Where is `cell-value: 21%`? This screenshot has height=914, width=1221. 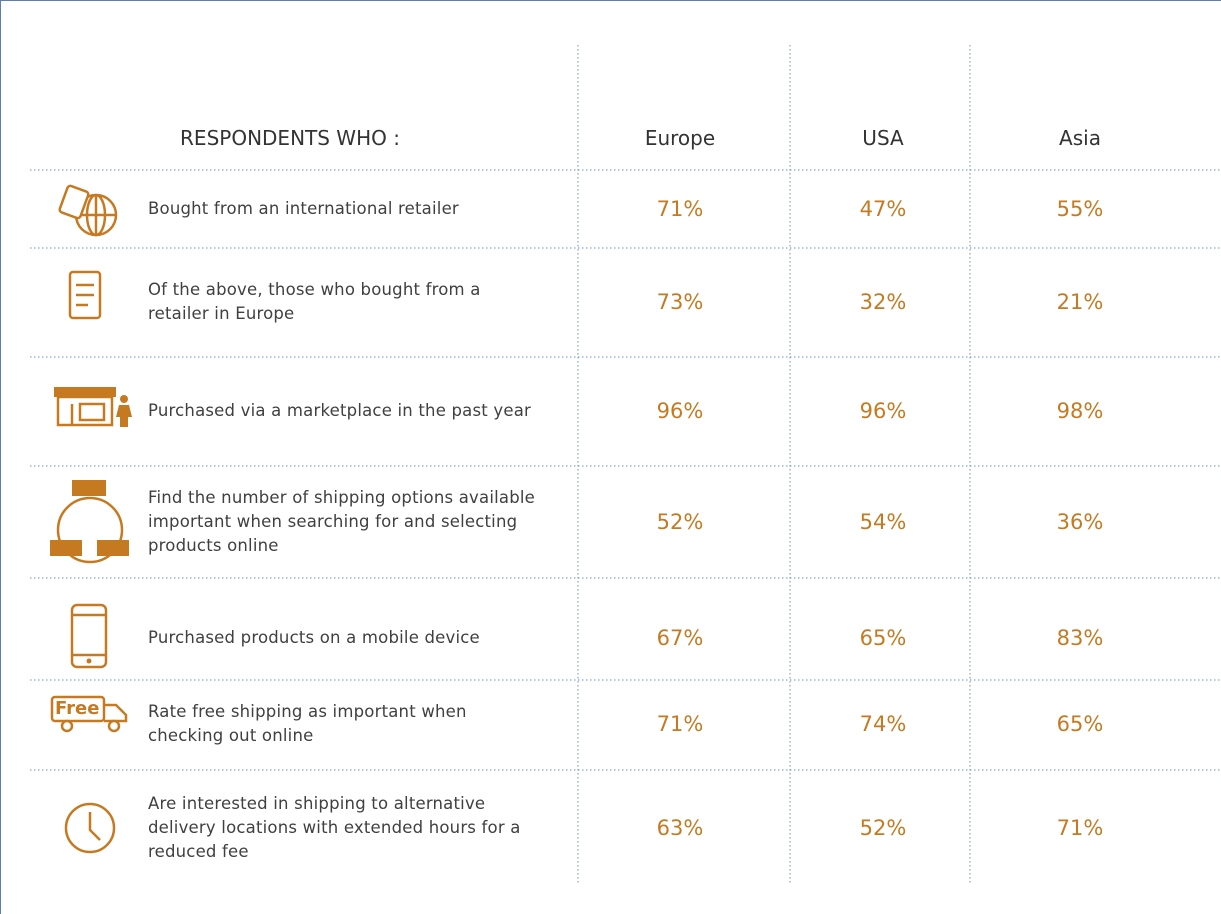
cell-value: 21% is located at coordinates (1080, 302).